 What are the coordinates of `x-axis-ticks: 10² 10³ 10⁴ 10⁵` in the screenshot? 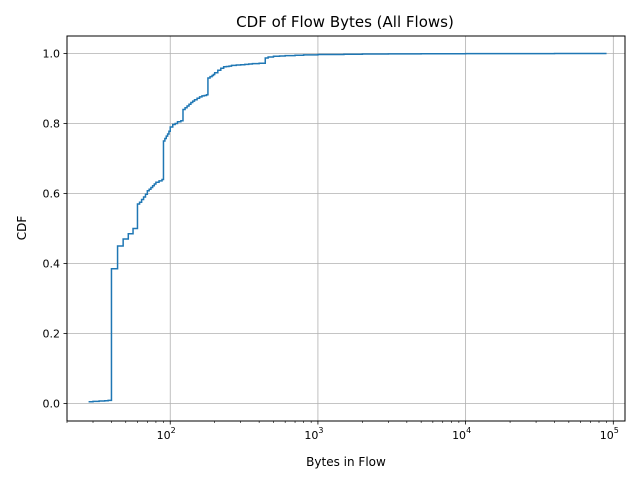 It's located at (342, 431).